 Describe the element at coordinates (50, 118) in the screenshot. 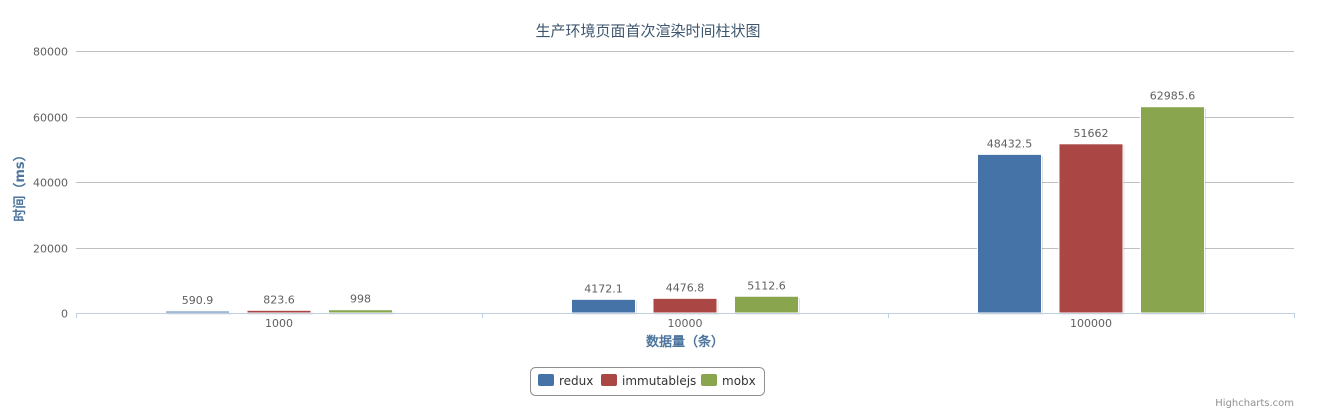

I see `y-tick-label: 60000` at that location.